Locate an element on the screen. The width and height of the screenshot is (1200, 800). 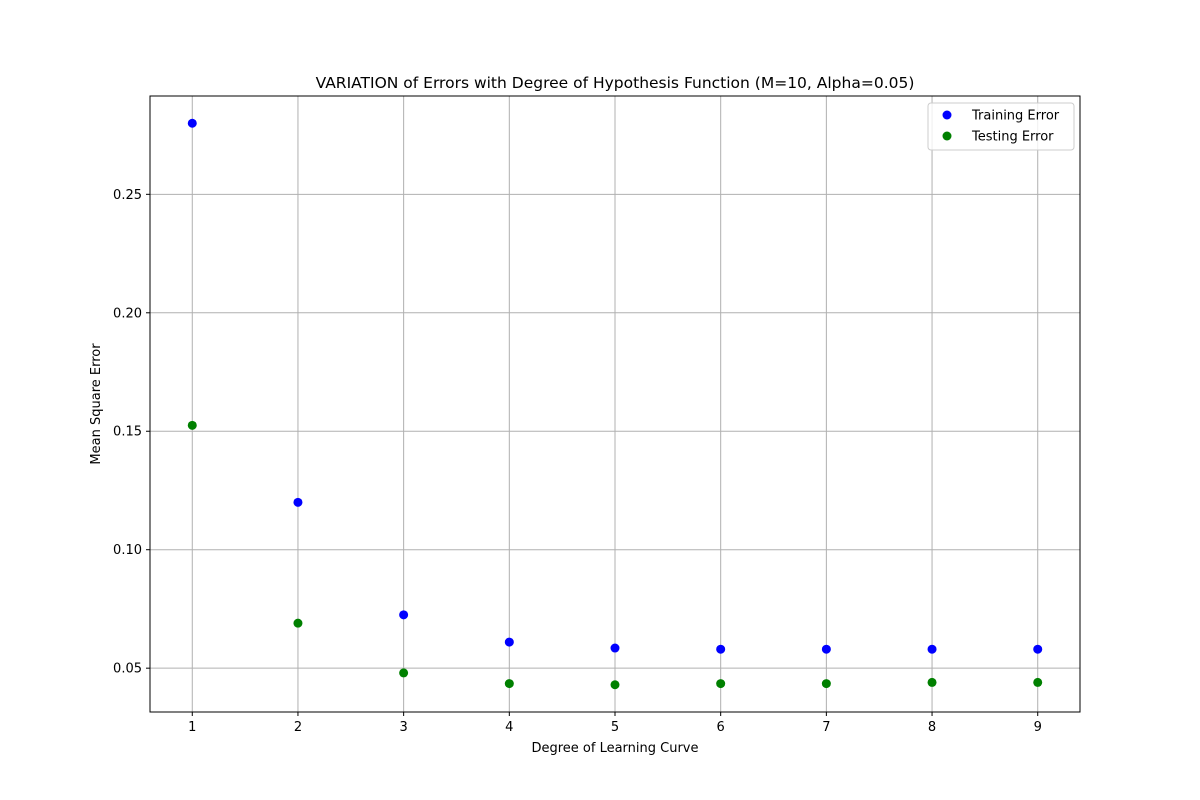
legend-marker-testing is located at coordinates (947, 136).